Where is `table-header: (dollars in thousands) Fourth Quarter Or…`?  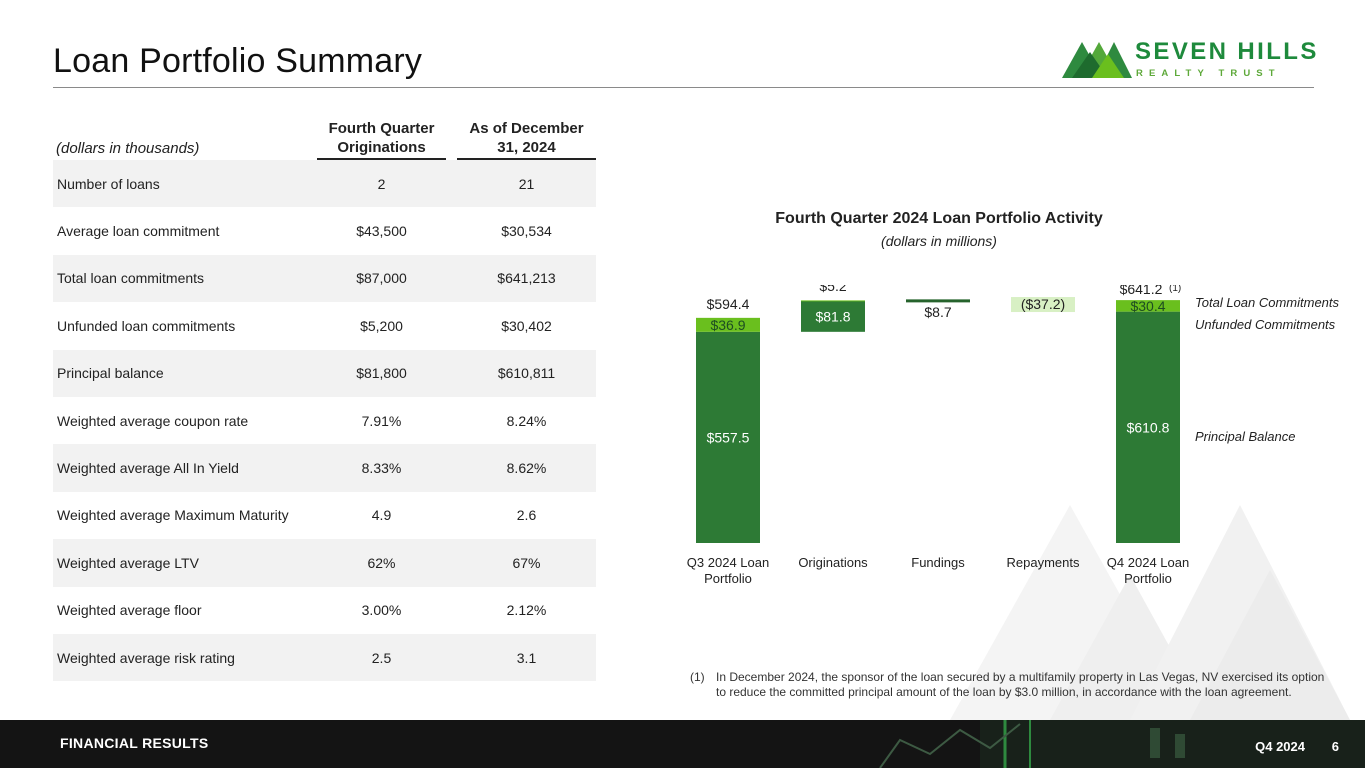
table-header: (dollars in thousands) Fourth Quarter Or… is located at coordinates (324, 128).